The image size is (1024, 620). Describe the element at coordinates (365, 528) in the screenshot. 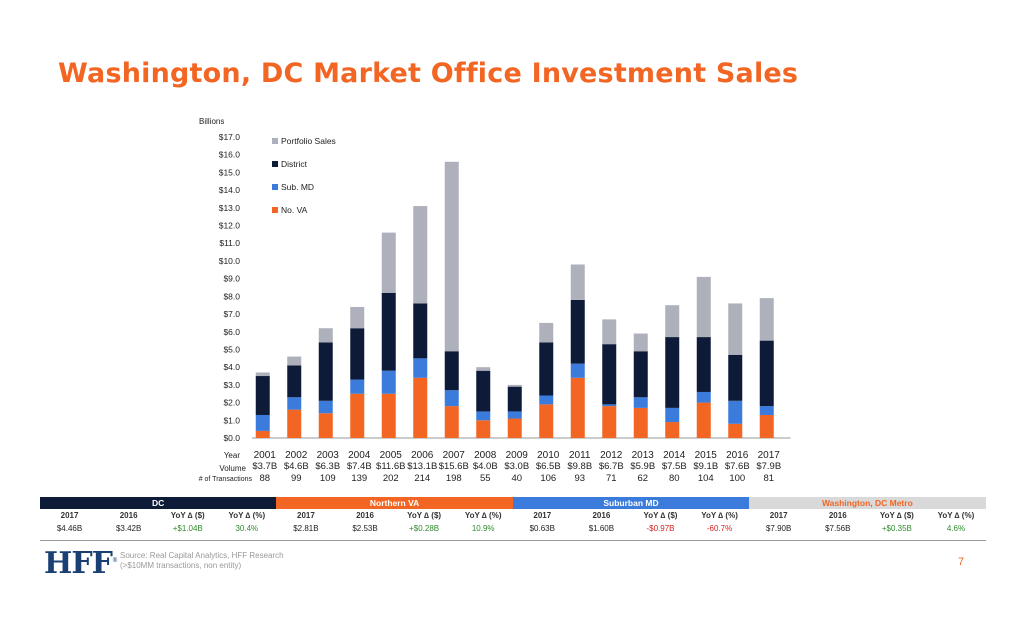

I see `summary-value: $2.53B` at that location.